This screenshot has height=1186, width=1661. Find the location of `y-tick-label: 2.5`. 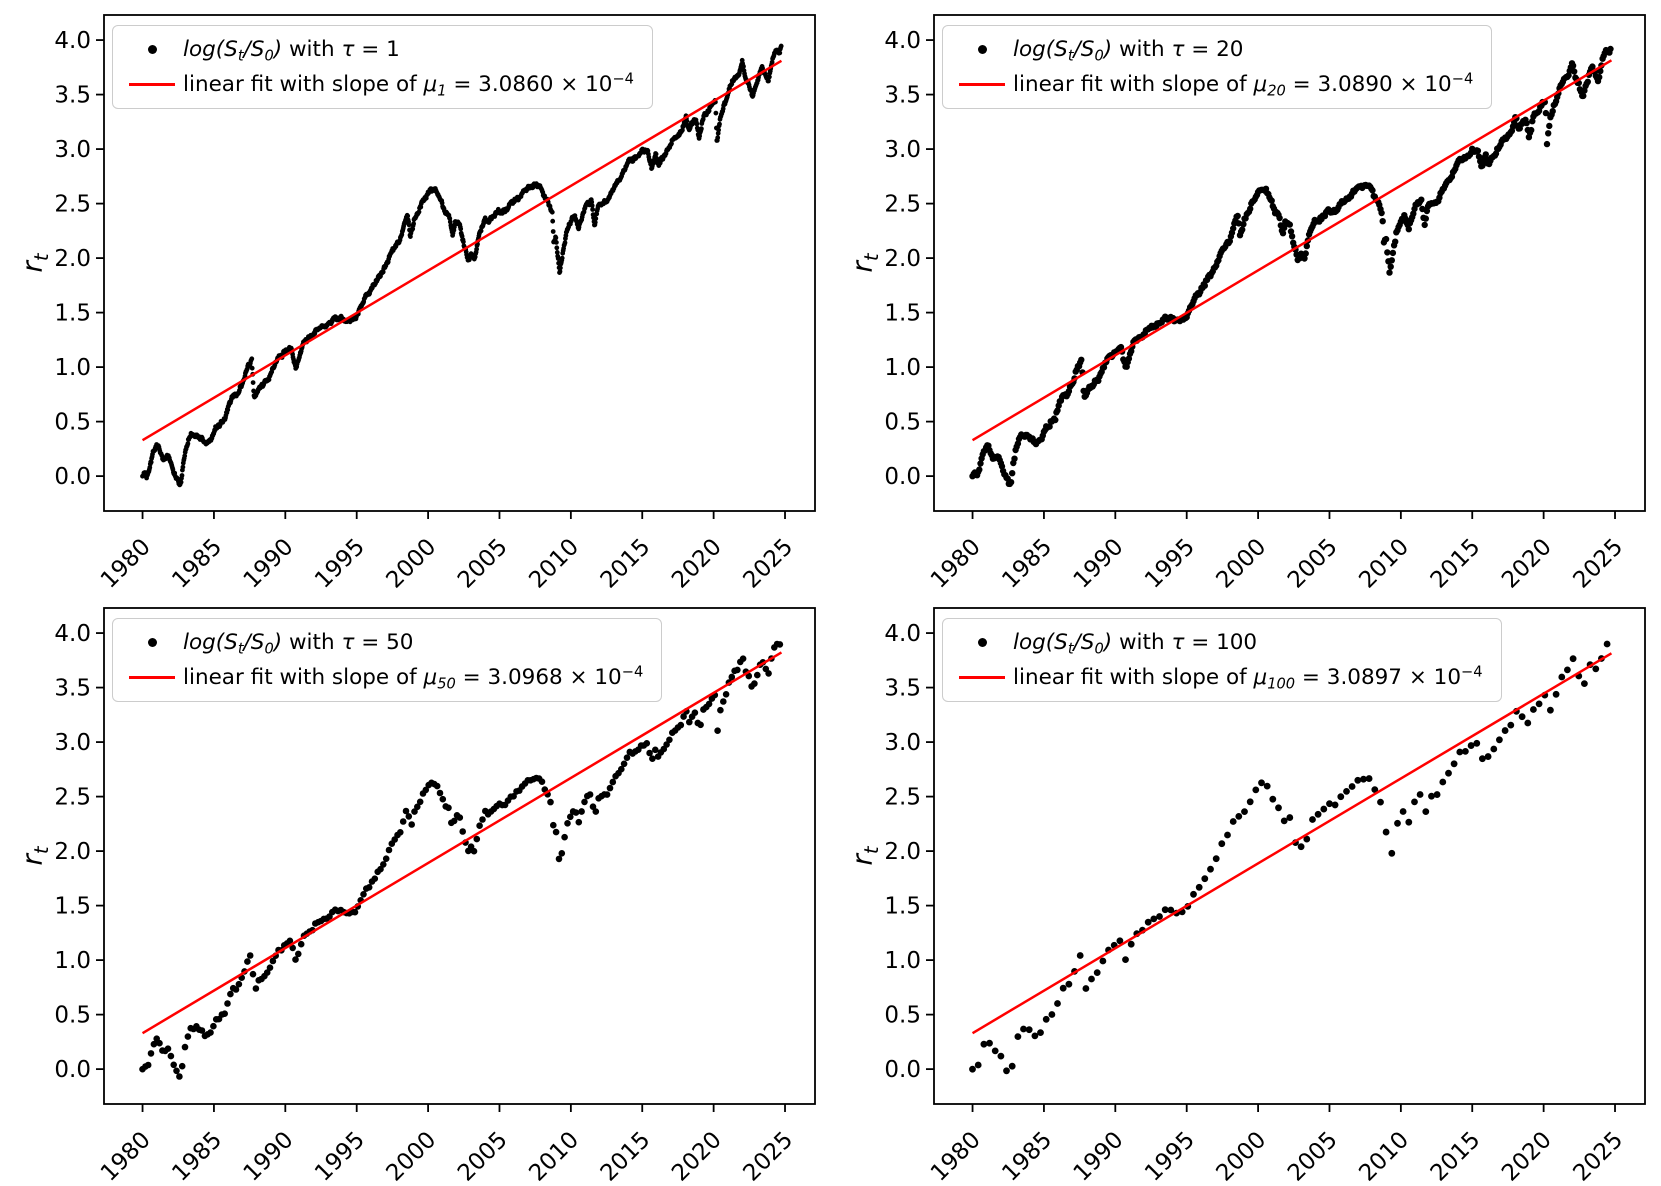

y-tick-label: 2.5 is located at coordinates (902, 205).